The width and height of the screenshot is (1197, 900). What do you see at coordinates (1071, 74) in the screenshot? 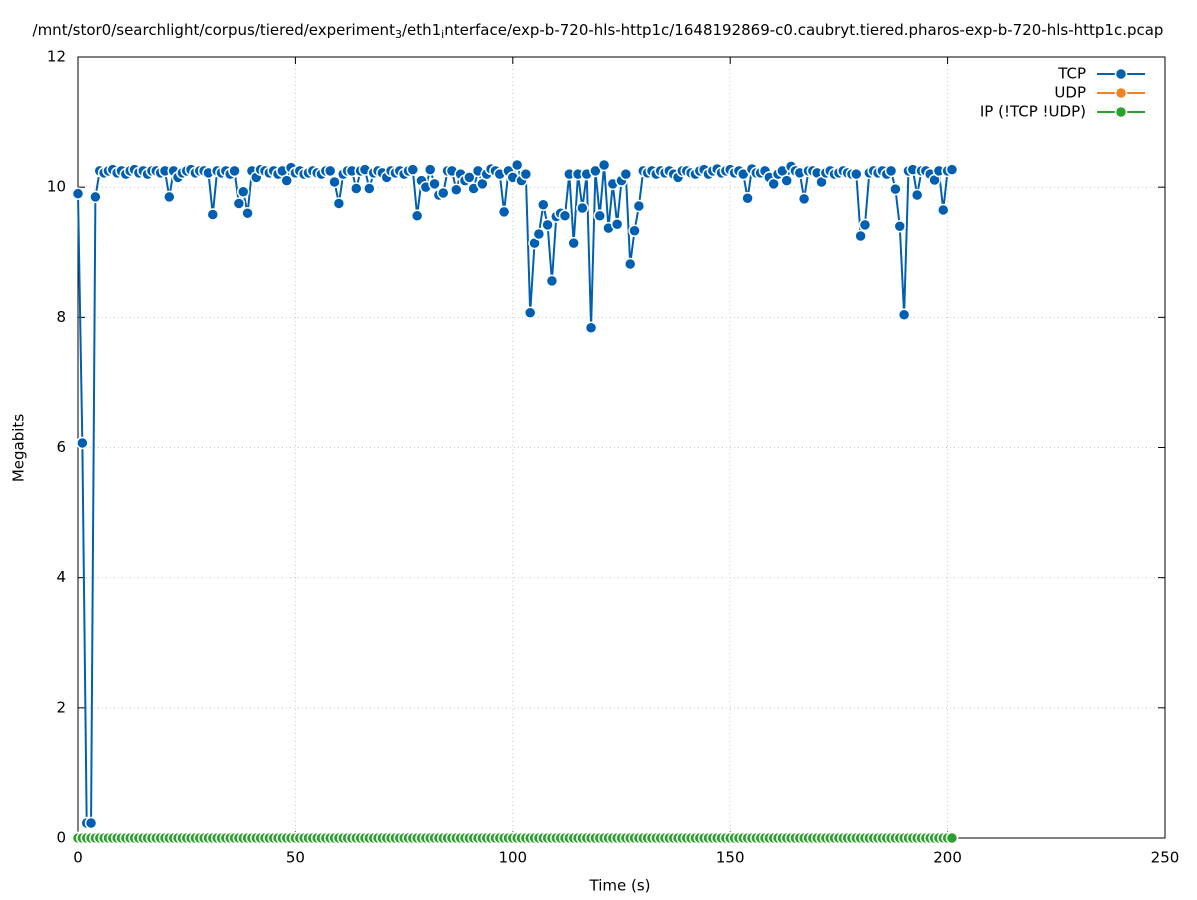
I see `legend-label: TCP` at bounding box center [1071, 74].